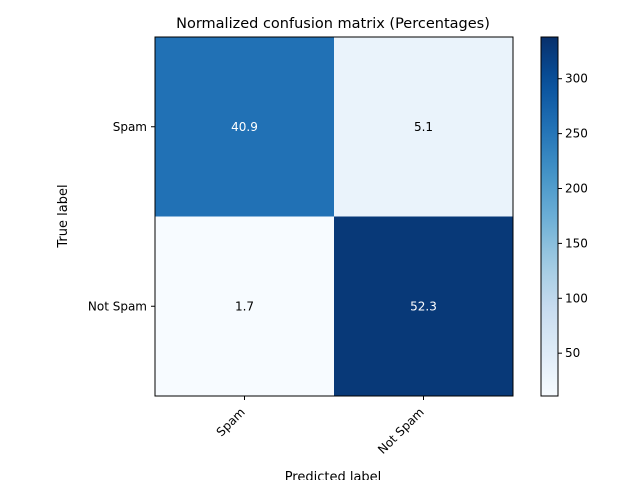  What do you see at coordinates (63, 216) in the screenshot?
I see `y-axis-label: True label` at bounding box center [63, 216].